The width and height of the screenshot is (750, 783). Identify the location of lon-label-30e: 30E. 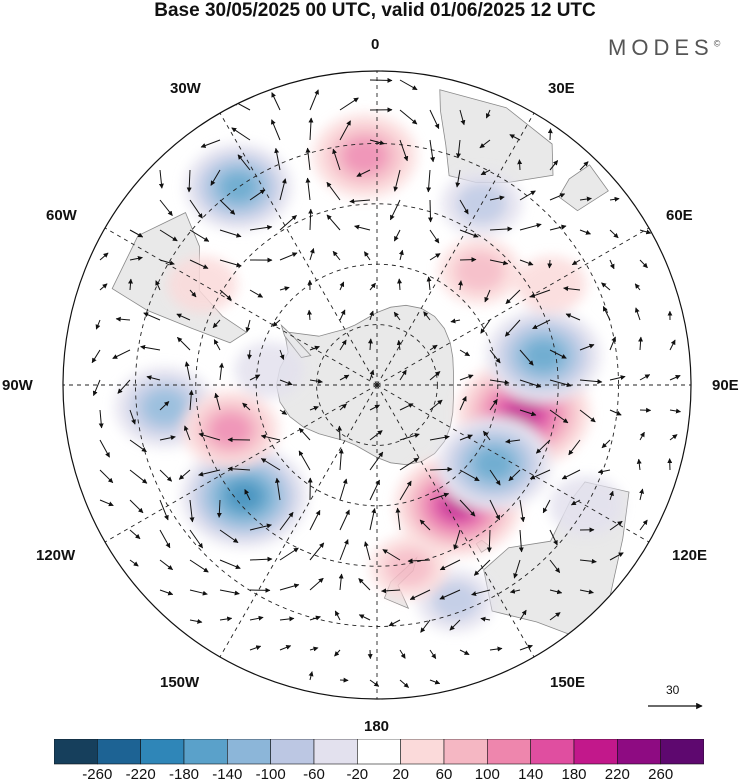
(561, 88).